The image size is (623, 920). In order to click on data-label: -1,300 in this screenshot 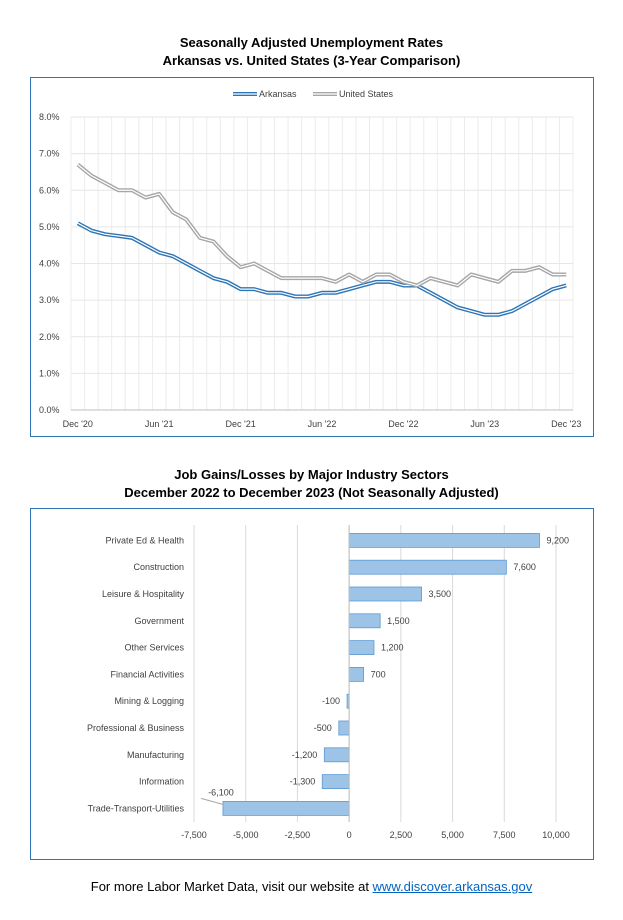, I will do `click(303, 782)`.